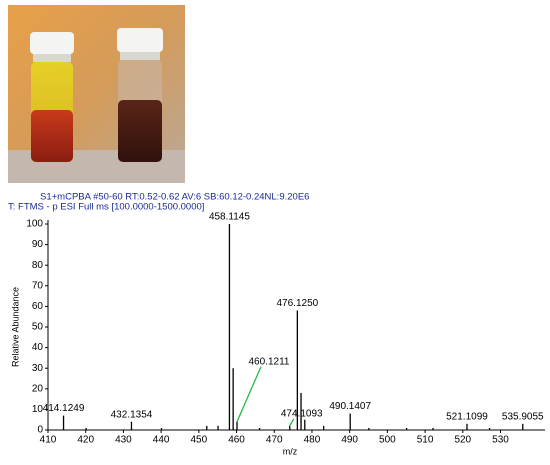  What do you see at coordinates (161, 440) in the screenshot?
I see `x-tick-label: 440` at bounding box center [161, 440].